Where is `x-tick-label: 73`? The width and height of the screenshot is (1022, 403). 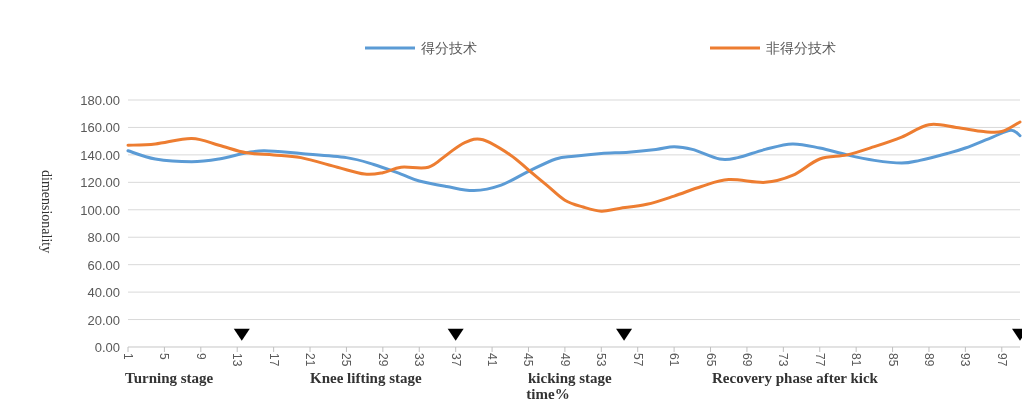
x-tick-label: 73 is located at coordinates (783, 360).